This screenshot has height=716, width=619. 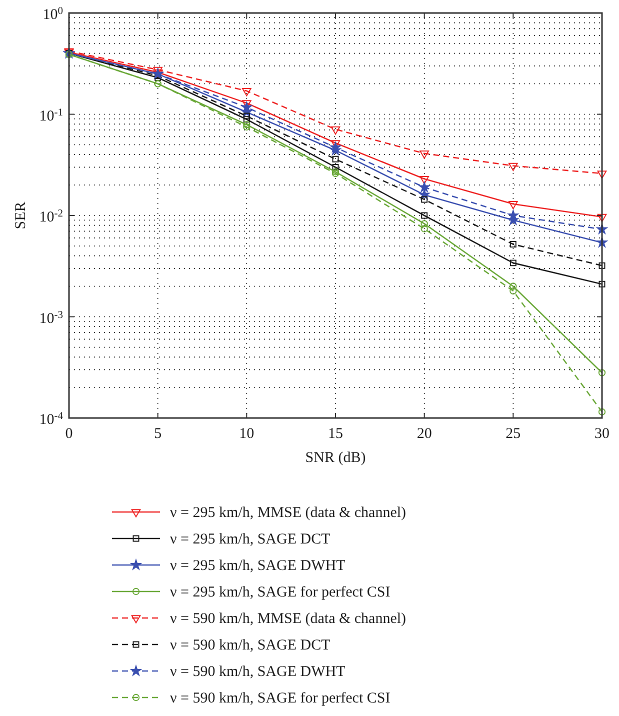 I want to click on y-axis-title: SER, so click(x=21, y=216).